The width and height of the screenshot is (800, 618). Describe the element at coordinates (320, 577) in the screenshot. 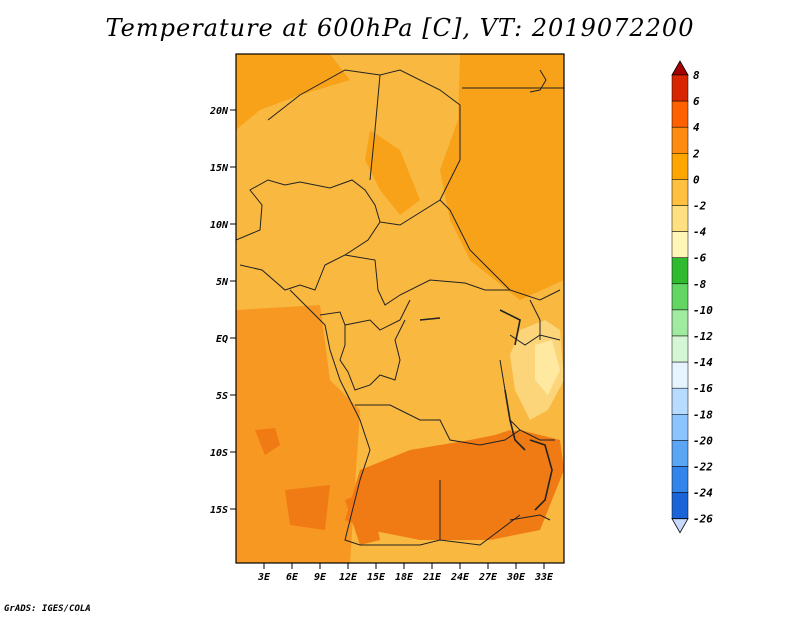

I see `lon-label-9e: 9E` at that location.